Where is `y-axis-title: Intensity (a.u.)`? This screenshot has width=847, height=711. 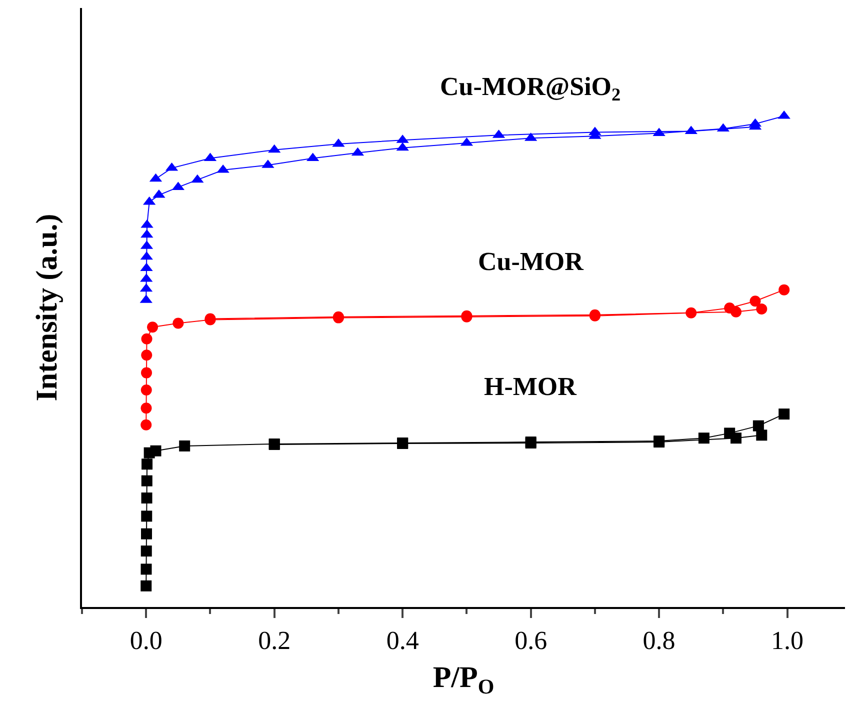
y-axis-title: Intensity (a.u.) is located at coordinates (47, 308).